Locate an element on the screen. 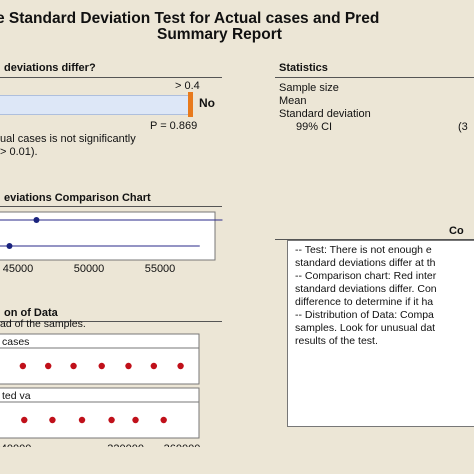 Image resolution: width=474 pixels, height=474 pixels. comparison-plot-frame is located at coordinates (108, 236).